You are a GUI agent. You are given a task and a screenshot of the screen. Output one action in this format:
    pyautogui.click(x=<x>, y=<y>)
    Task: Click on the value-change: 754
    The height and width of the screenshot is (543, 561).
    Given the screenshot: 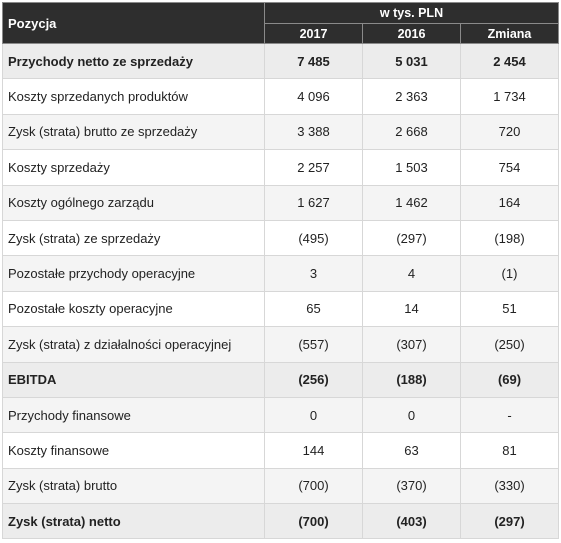 What is the action you would take?
    pyautogui.click(x=509, y=167)
    